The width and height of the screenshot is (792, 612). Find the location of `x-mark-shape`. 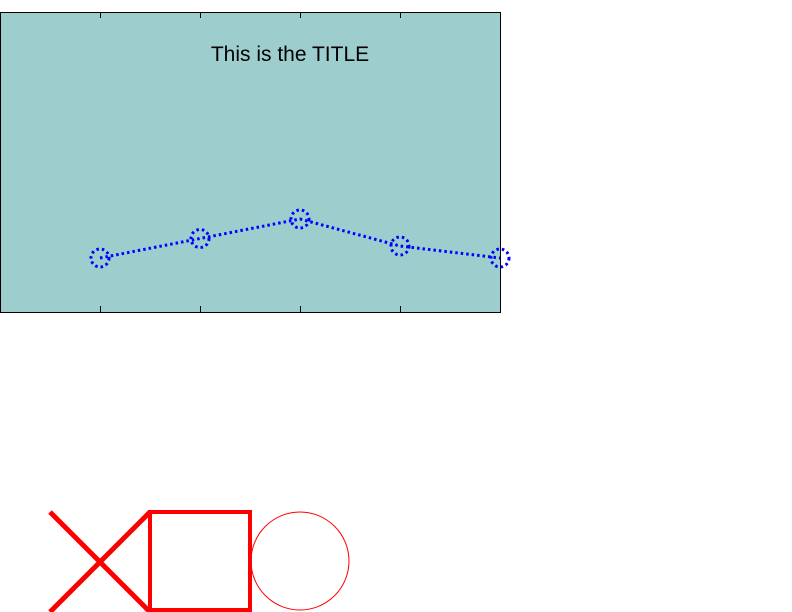

x-mark-shape is located at coordinates (100, 561).